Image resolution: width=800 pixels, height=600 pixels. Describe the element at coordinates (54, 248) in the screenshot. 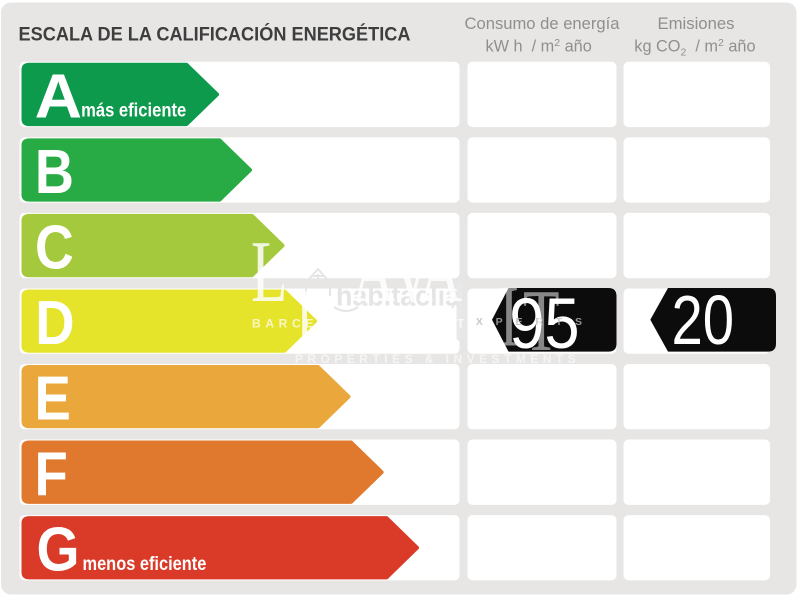

I see `svg-text: C` at that location.